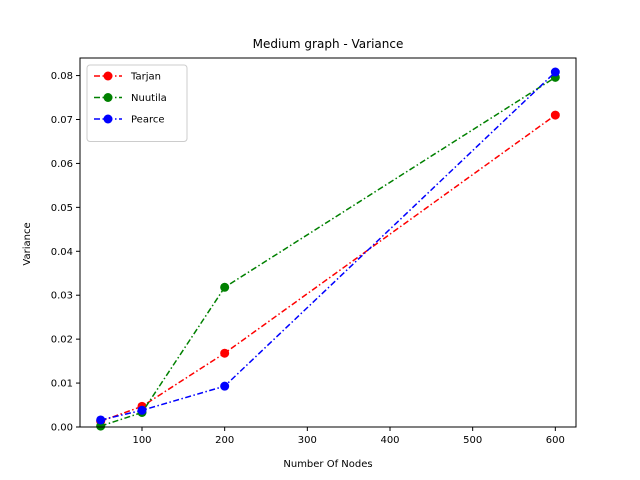 This screenshot has width=640, height=480. Describe the element at coordinates (149, 98) in the screenshot. I see `legend-label-nuutila: Nuutila` at that location.